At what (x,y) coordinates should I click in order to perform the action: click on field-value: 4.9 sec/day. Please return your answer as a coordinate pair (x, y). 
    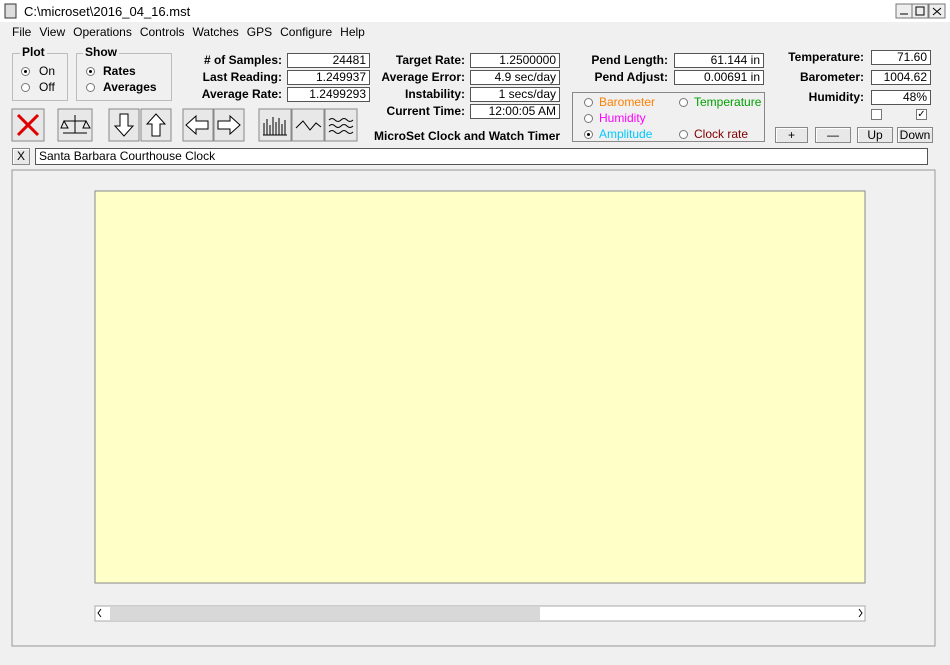
    Looking at the image, I should click on (515, 77).